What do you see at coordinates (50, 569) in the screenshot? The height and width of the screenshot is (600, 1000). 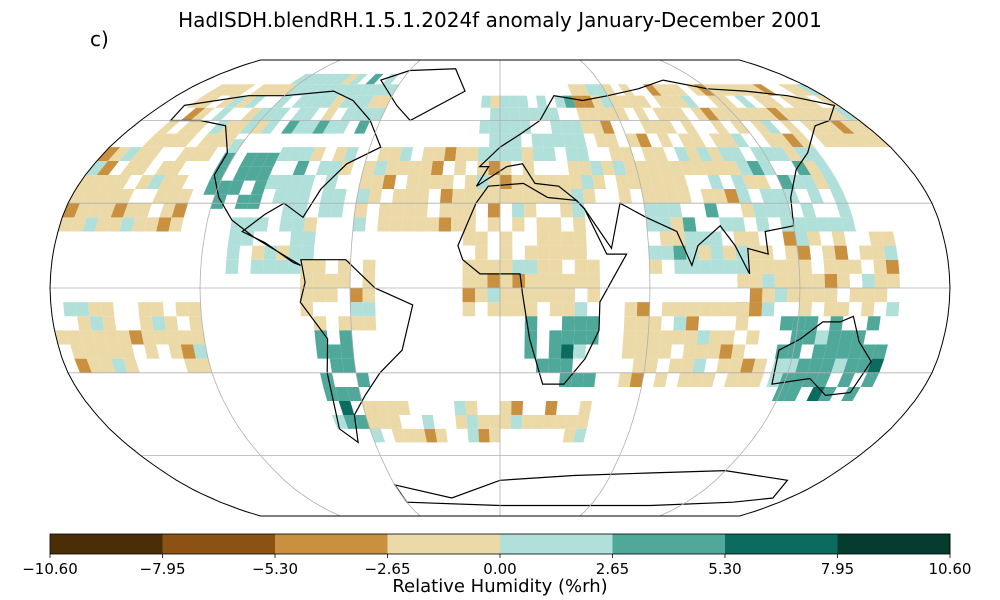 I see `colorbar-tick-label: −10.60` at bounding box center [50, 569].